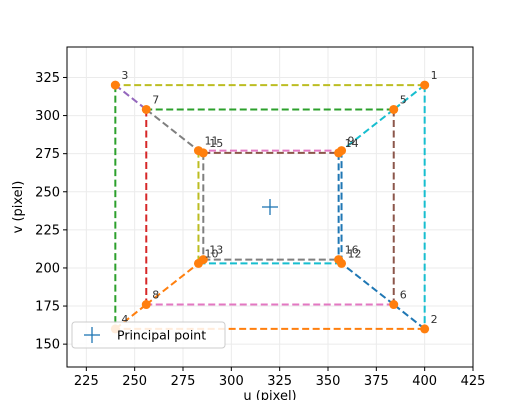 This screenshot has height=400, width=526. I want to click on x-axis-ticks: 225 250 275 300 325 350 375 400 425, so click(279, 378).